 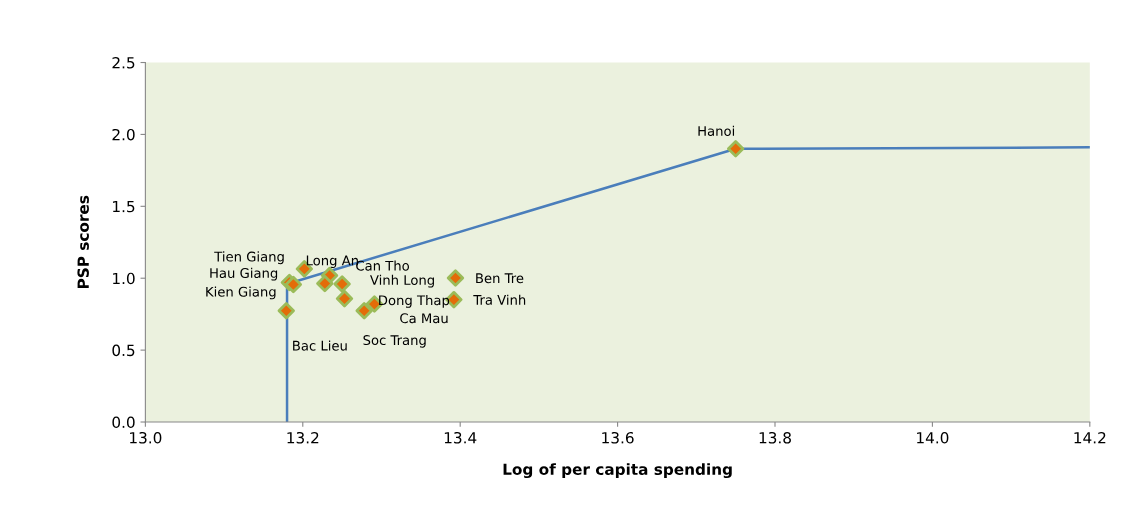 I want to click on annotation: Bac Lieu, so click(x=320, y=345).